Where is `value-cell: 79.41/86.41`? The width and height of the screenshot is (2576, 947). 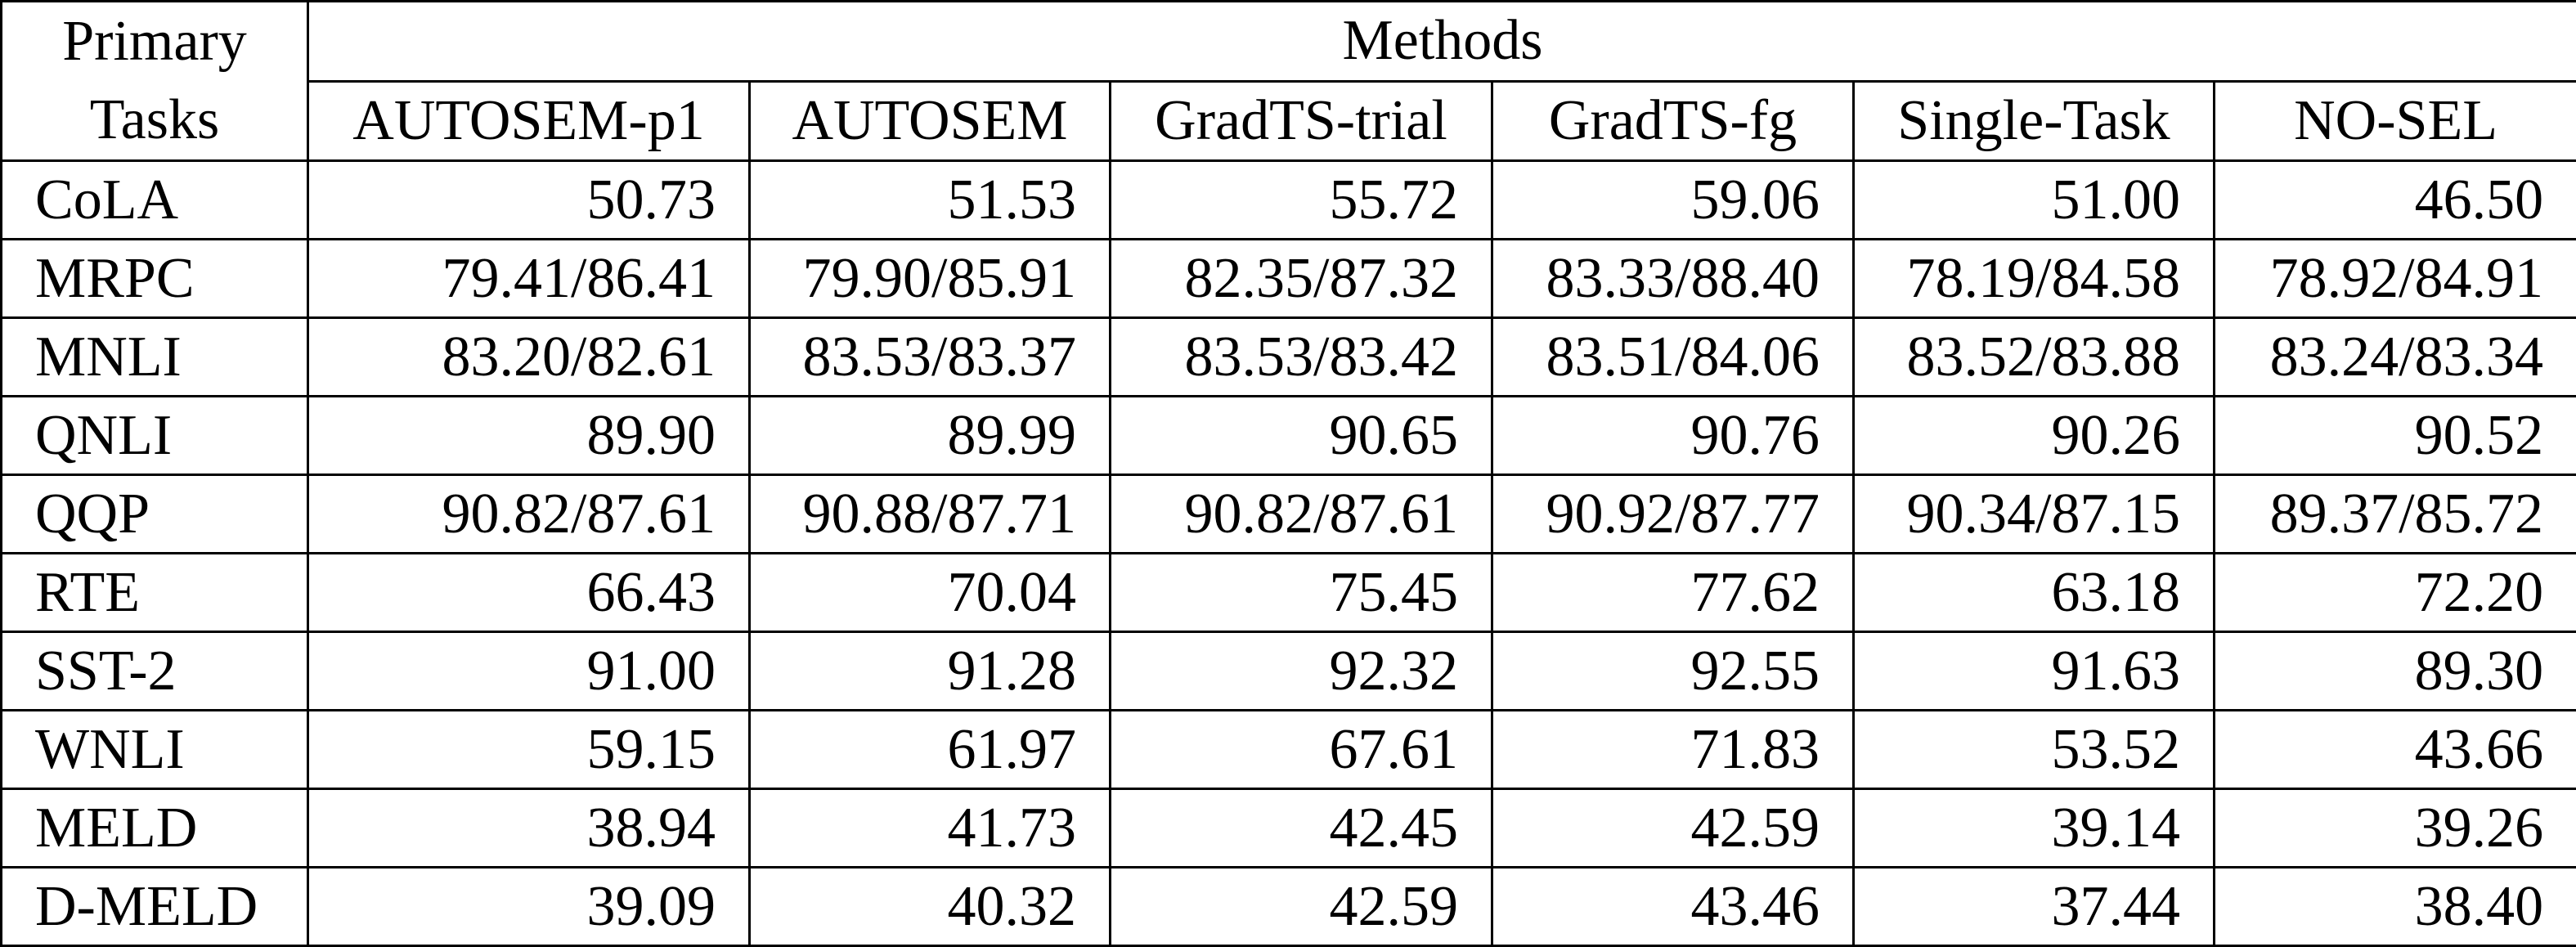
value-cell: 79.41/86.41 is located at coordinates (529, 279).